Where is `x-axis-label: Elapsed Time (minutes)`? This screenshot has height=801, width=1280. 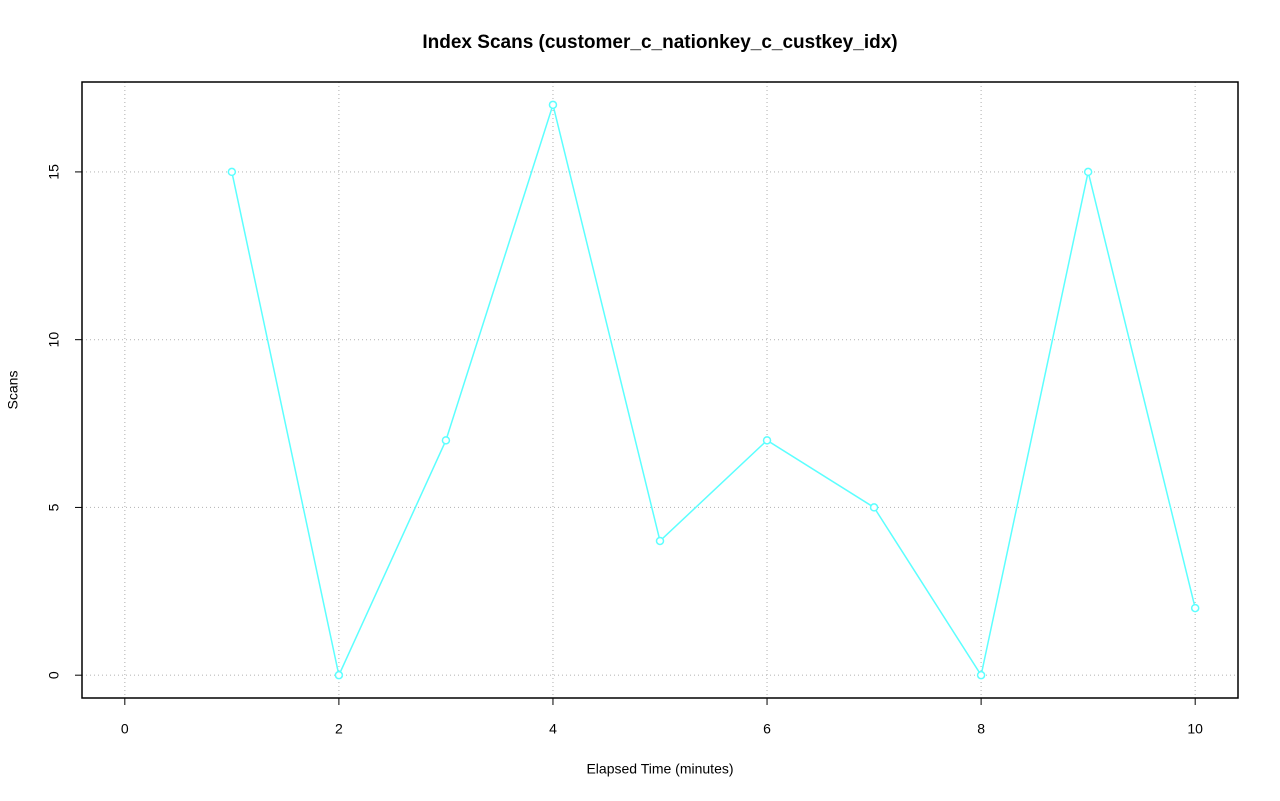
x-axis-label: Elapsed Time (minutes) is located at coordinates (659, 769).